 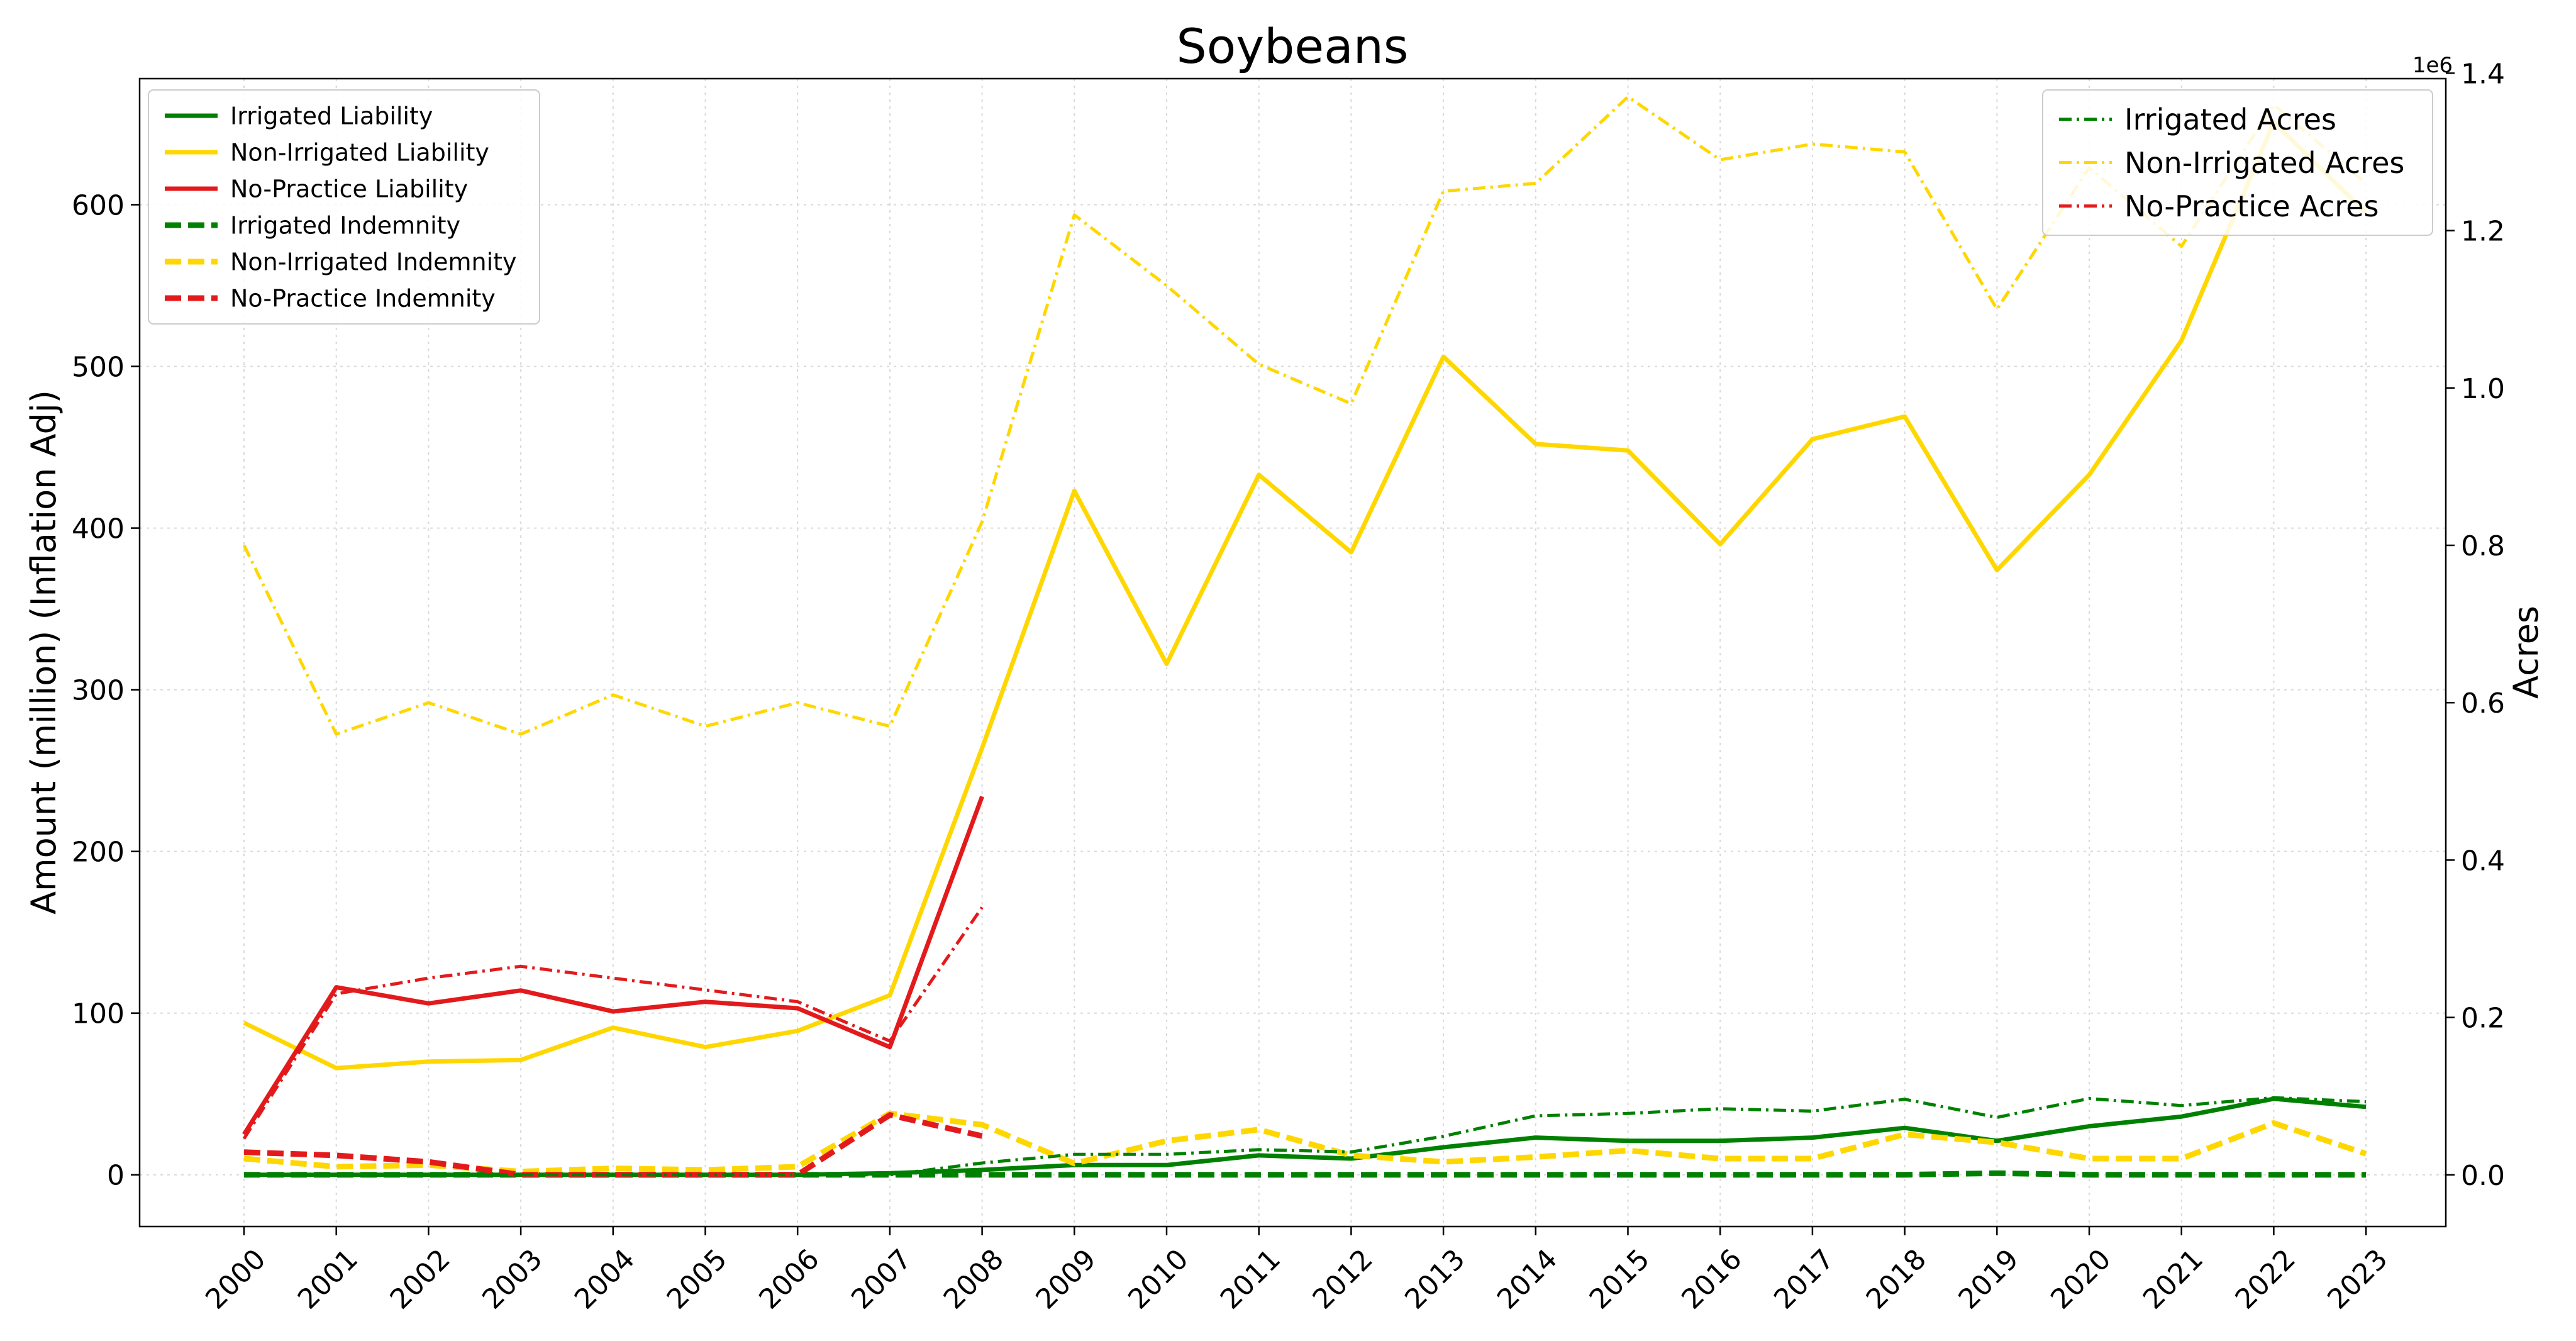 What do you see at coordinates (1250, 1279) in the screenshot?
I see `x-tick-label: 2011` at bounding box center [1250, 1279].